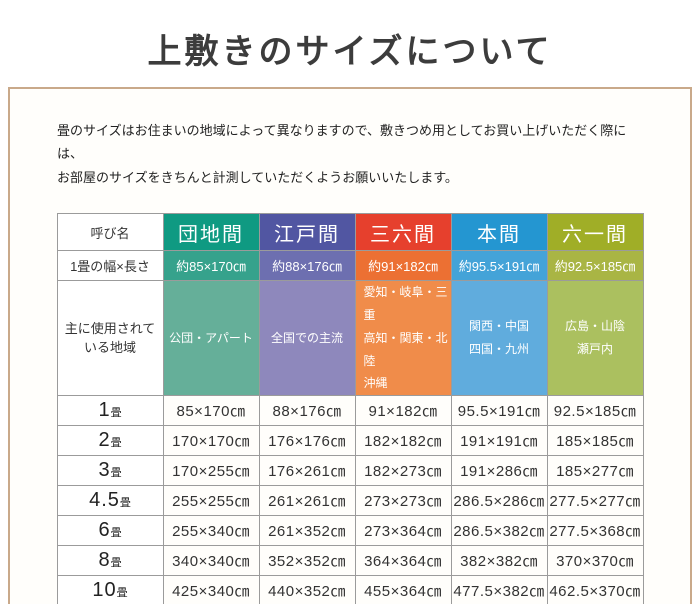 The width and height of the screenshot is (700, 604). Describe the element at coordinates (403, 338) in the screenshot. I see `region-cell: 愛知・岐阜・三重 高知・関東・北陸 沖縄` at that location.